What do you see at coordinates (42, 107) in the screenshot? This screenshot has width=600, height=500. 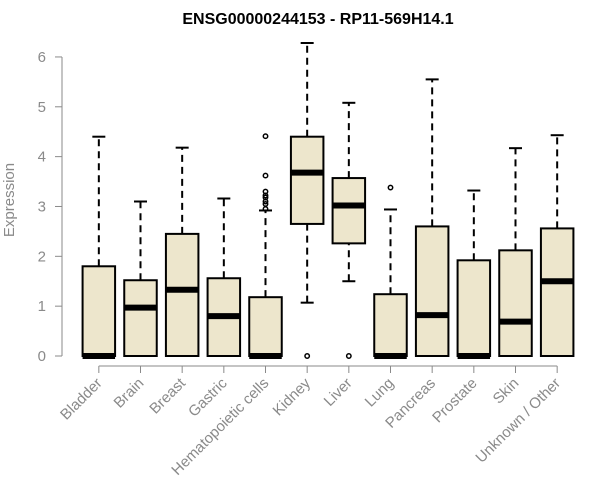 I see `y-tick-label: 5` at bounding box center [42, 107].